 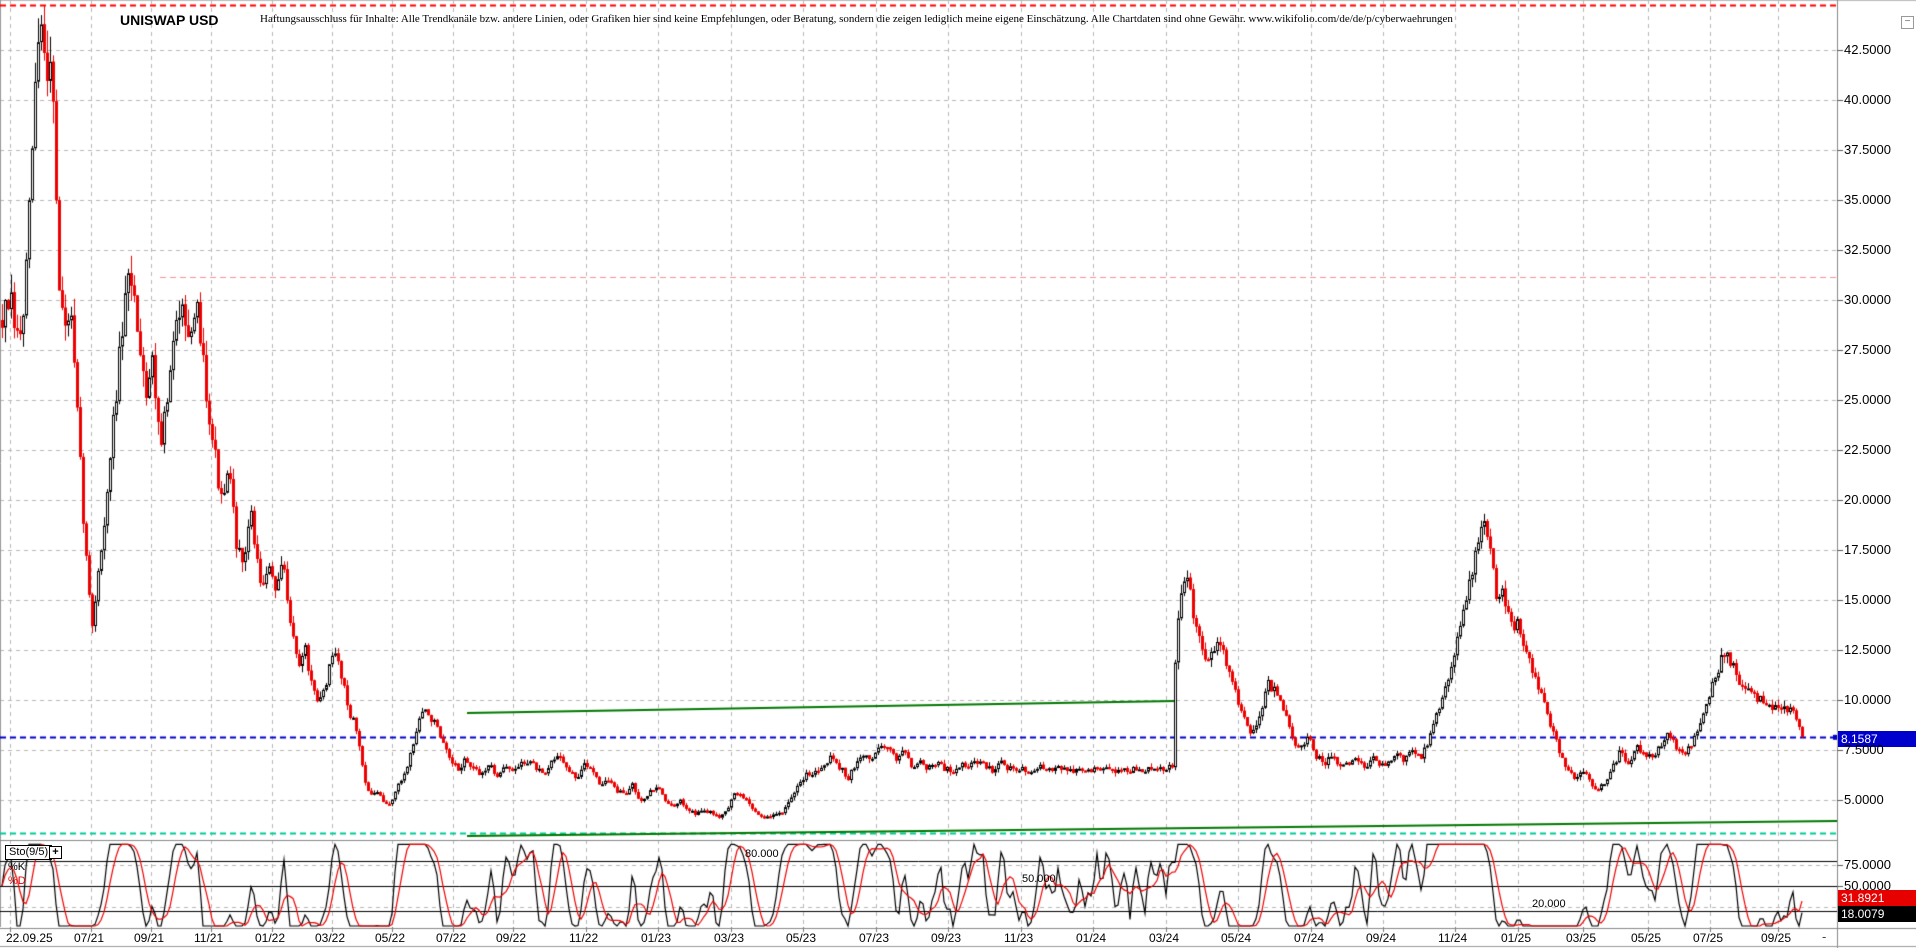 I want to click on x-axis-label: 09/23, so click(x=946, y=938).